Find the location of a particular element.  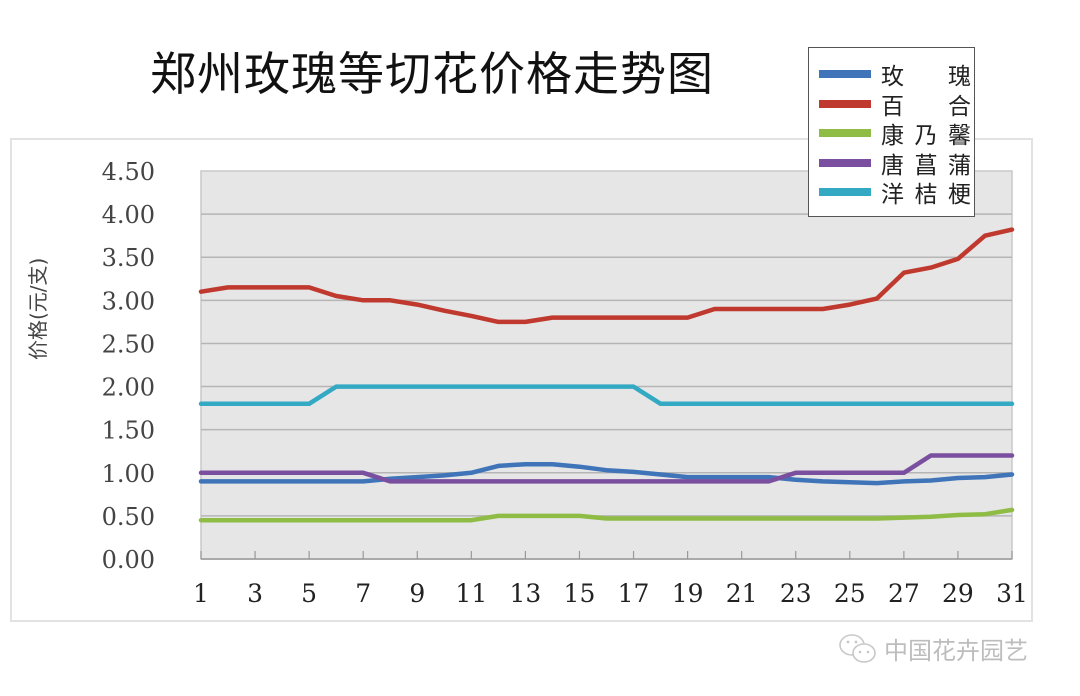

series-line-洋桔梗 is located at coordinates (606, 395).